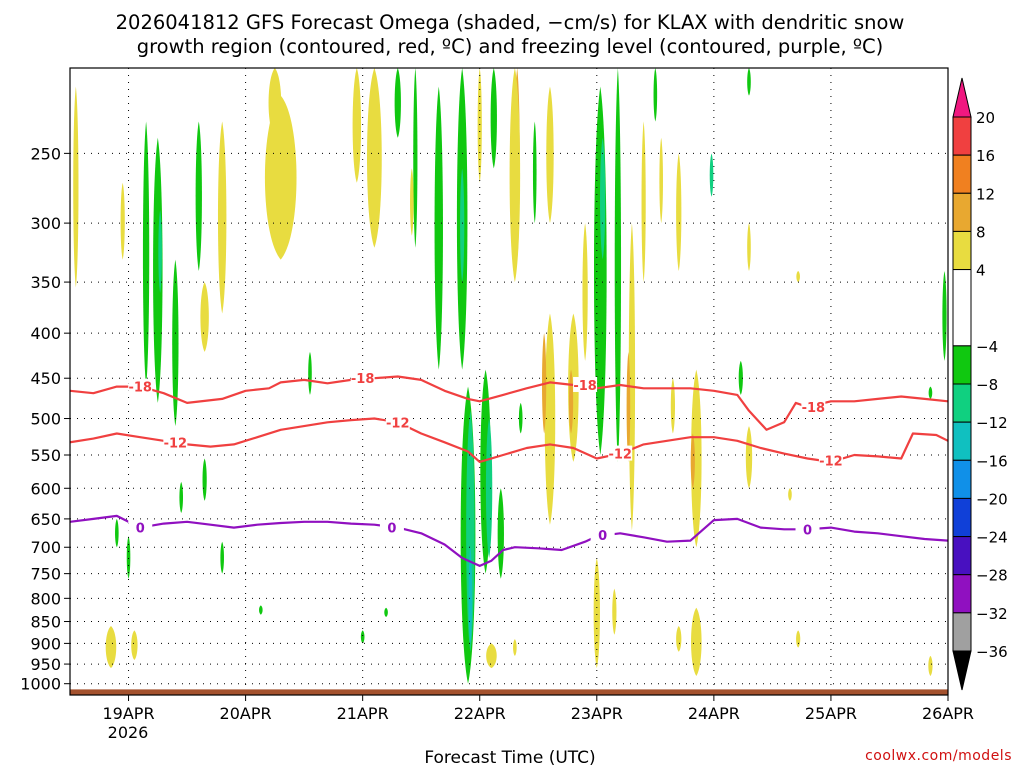 The height and width of the screenshot is (768, 1024). Describe the element at coordinates (45, 333) in the screenshot. I see `y-tick-label: 400` at that location.